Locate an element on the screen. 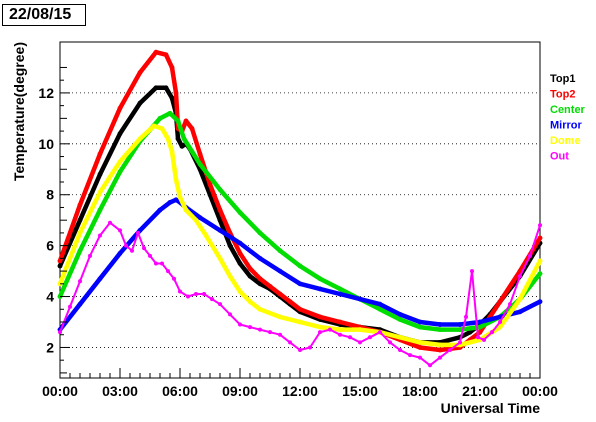 This screenshot has width=596, height=422. x-tick-label: 06:00 is located at coordinates (180, 391).